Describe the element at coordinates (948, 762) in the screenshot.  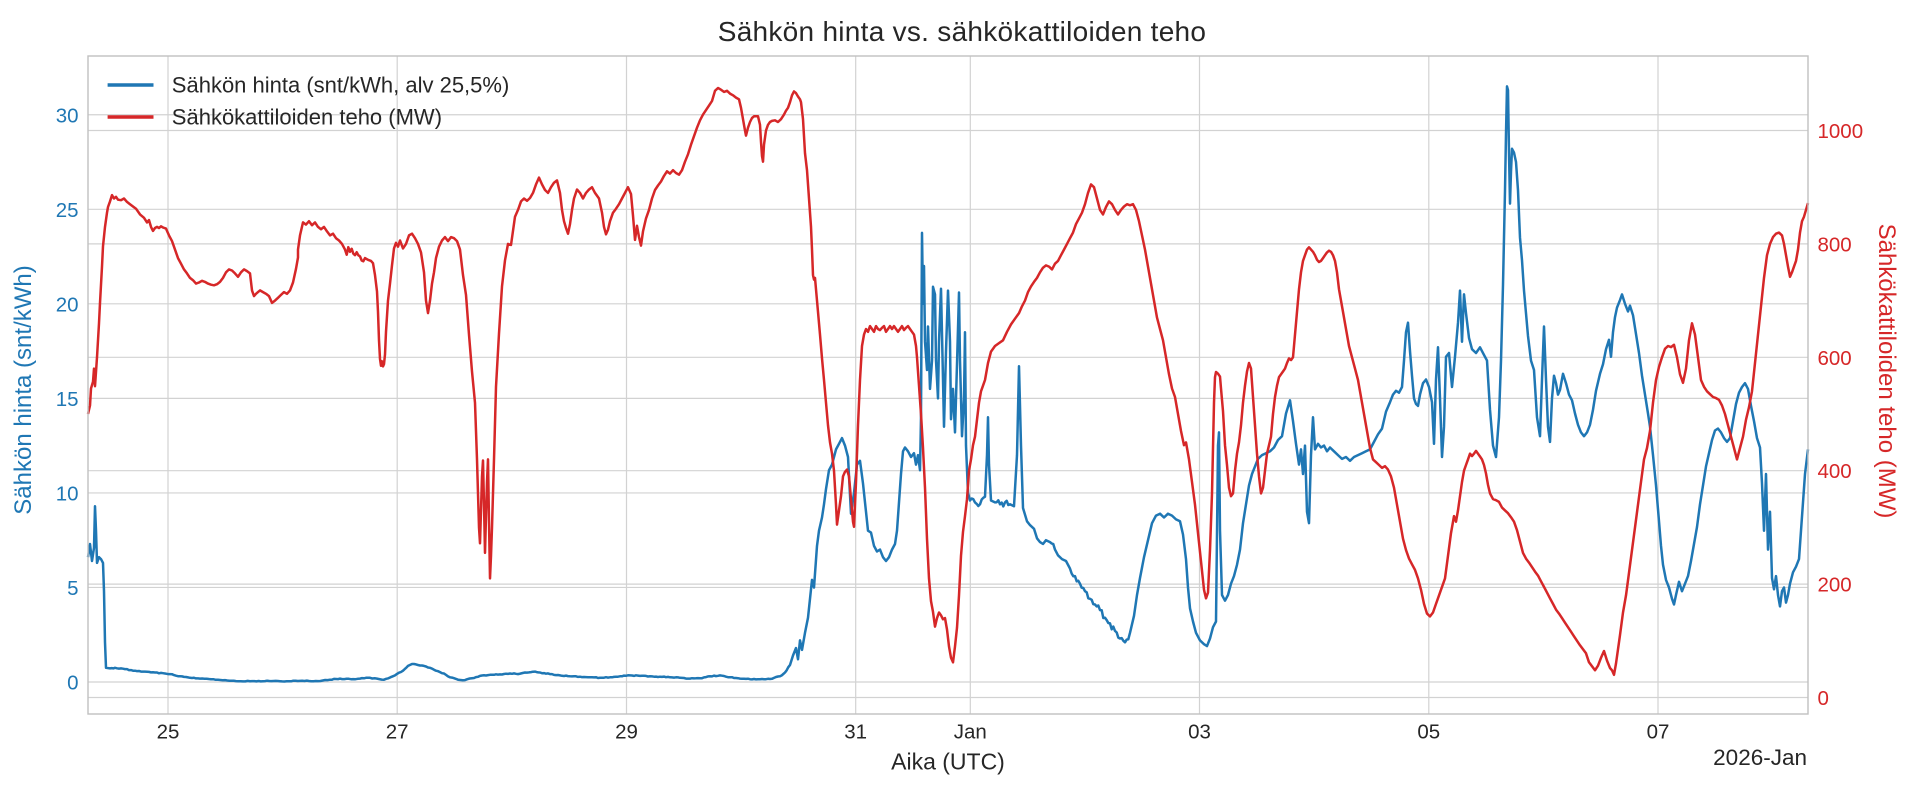
I see `svg-text: Aika (UTC)` at that location.